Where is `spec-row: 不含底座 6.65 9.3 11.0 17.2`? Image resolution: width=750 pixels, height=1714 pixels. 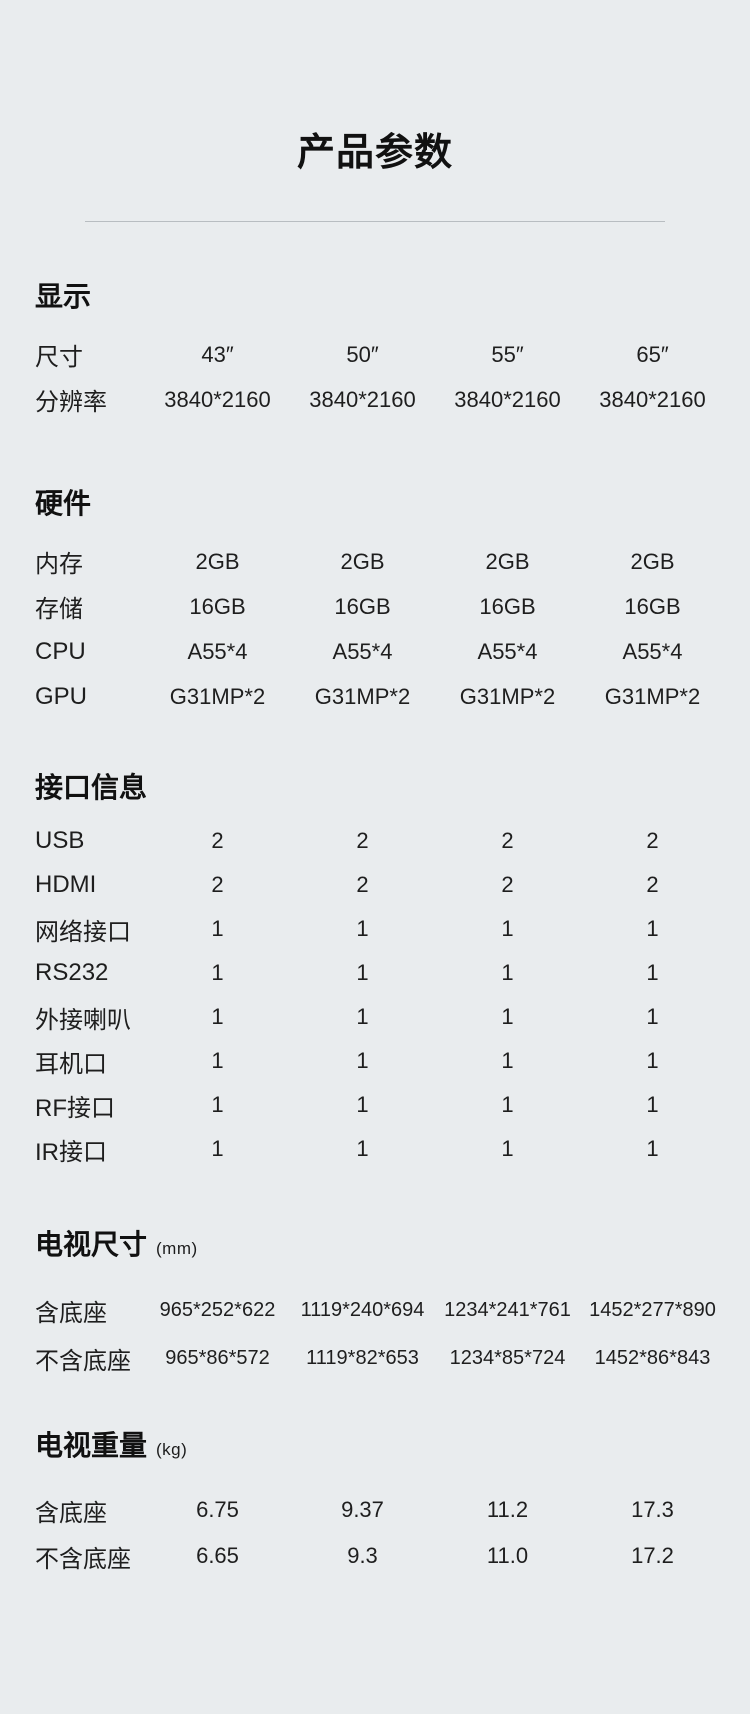 spec-row: 不含底座 6.65 9.3 11.0 17.2 is located at coordinates (375, 1556).